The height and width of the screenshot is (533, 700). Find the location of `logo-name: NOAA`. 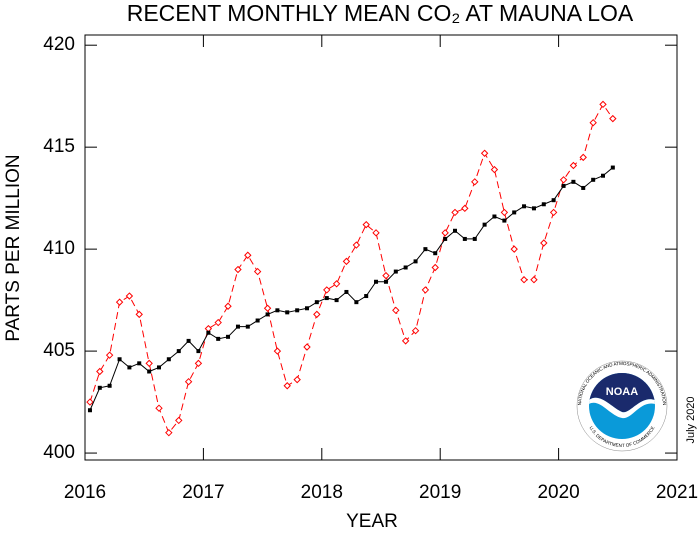

logo-name: NOAA is located at coordinates (622, 392).